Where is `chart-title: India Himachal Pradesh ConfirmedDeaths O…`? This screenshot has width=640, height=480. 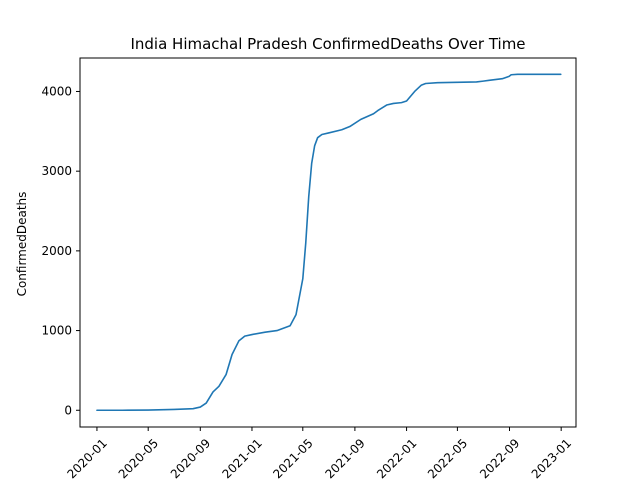 chart-title: India Himachal Pradesh ConfirmedDeaths O… is located at coordinates (327, 44).